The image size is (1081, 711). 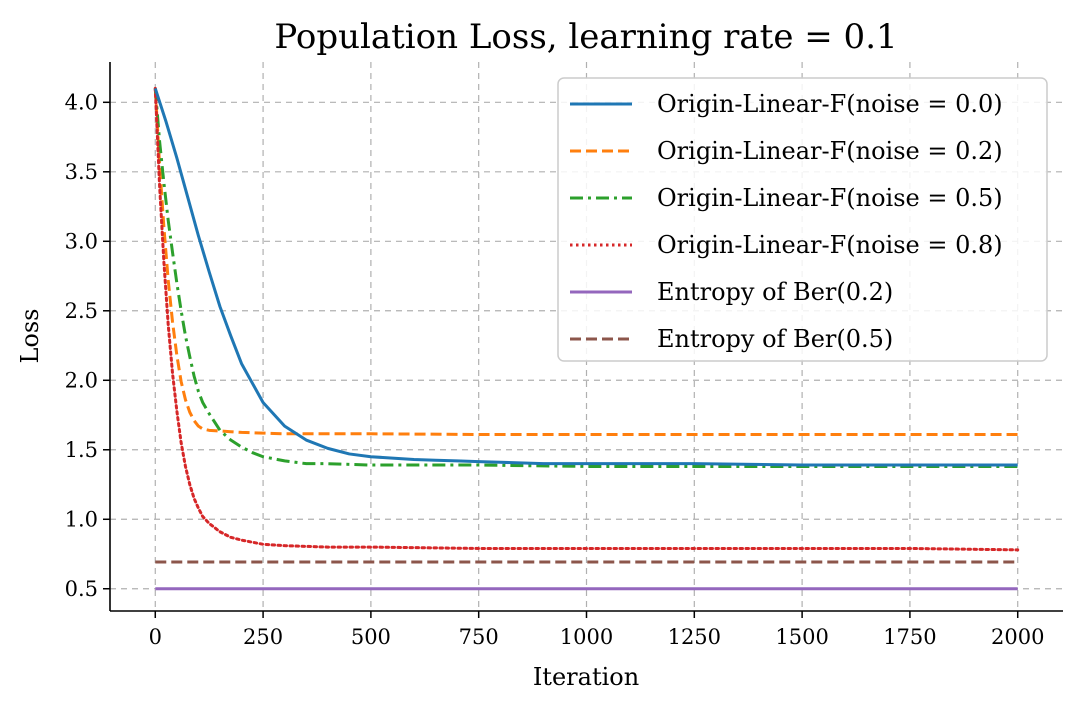 What do you see at coordinates (830, 198) in the screenshot?
I see `legend-label: Origin-Linear-F(noise = 0.5)` at bounding box center [830, 198].